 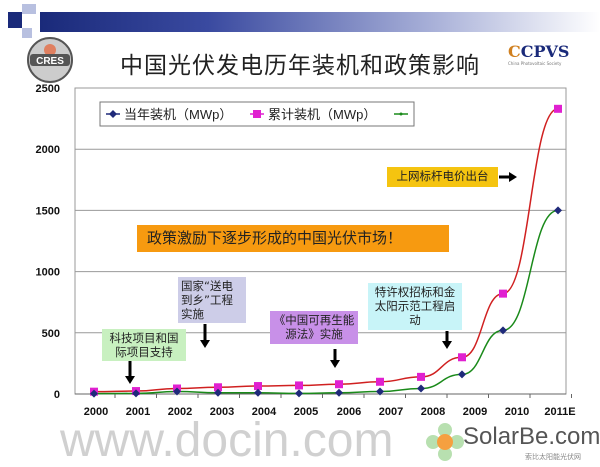 What do you see at coordinates (264, 412) in the screenshot?
I see `x-tick-label: 2004` at bounding box center [264, 412].